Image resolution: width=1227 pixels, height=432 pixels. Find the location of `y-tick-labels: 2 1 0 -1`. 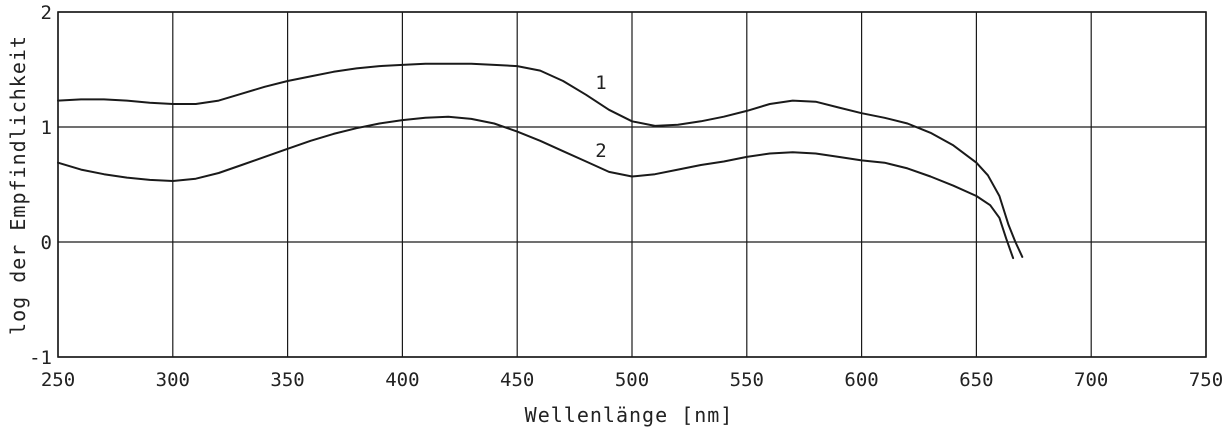

y-tick-labels: 2 1 0 -1 is located at coordinates (40, 185).